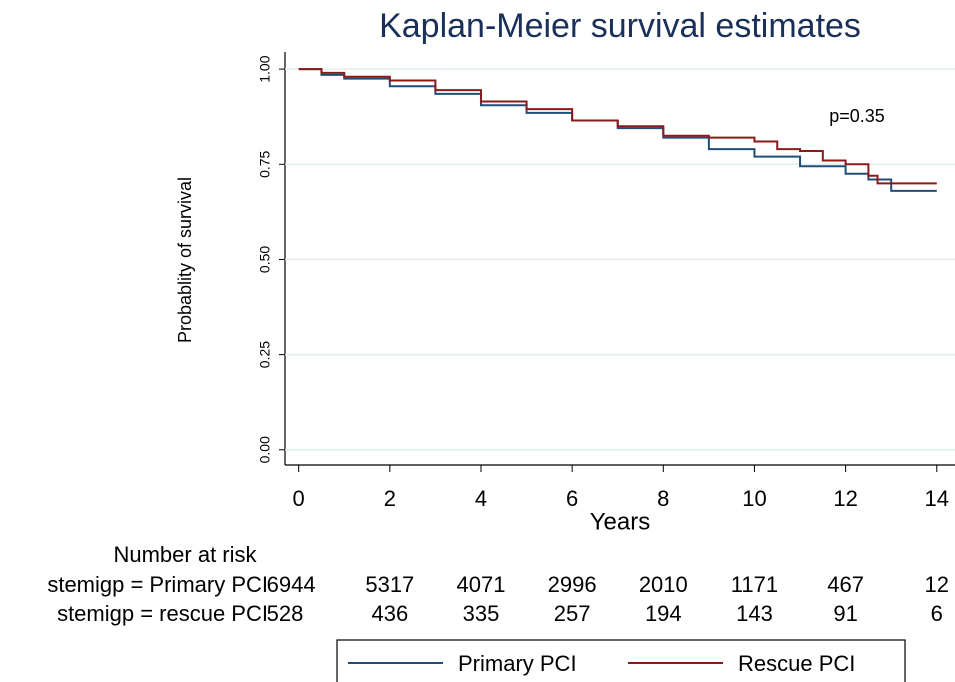 This screenshot has height=682, width=955. Describe the element at coordinates (265, 68) in the screenshot. I see `y-tick-label: 1.00` at that location.